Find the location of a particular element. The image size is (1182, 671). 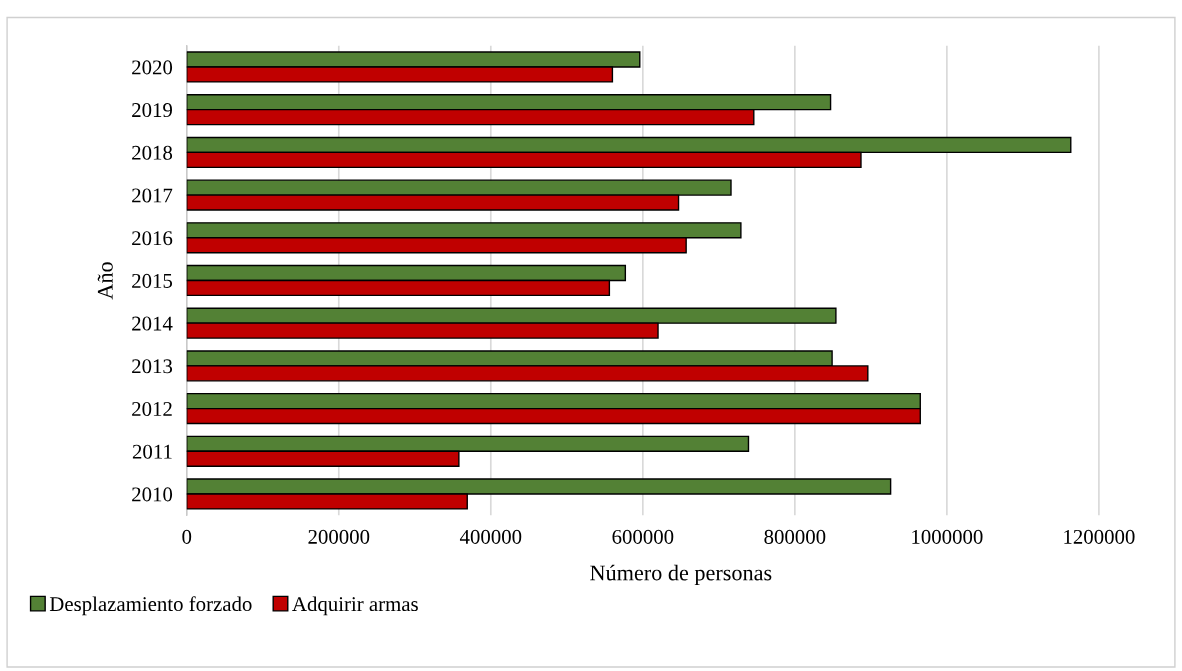

legend-label: Desplazamiento forzado is located at coordinates (150, 606).